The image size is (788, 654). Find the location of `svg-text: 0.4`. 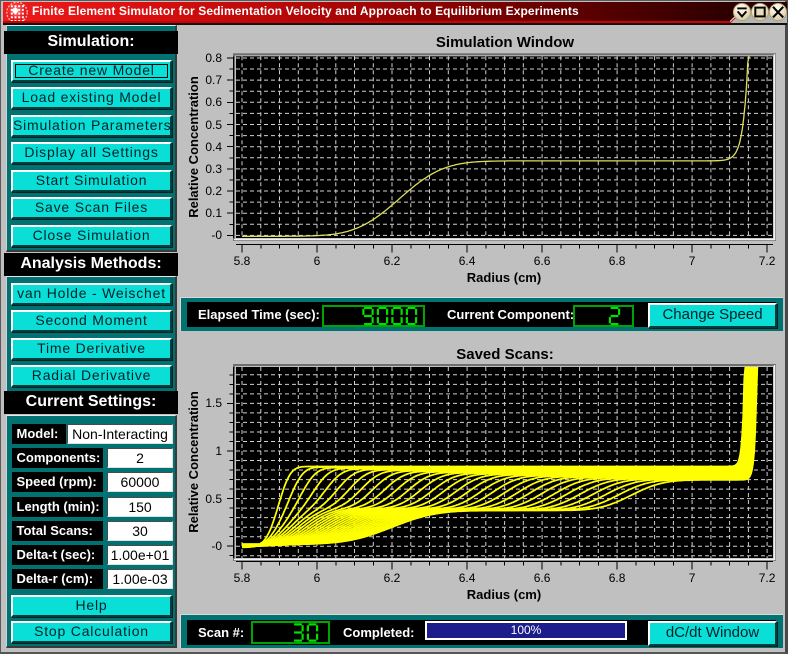

svg-text: 0.4 is located at coordinates (213, 147).